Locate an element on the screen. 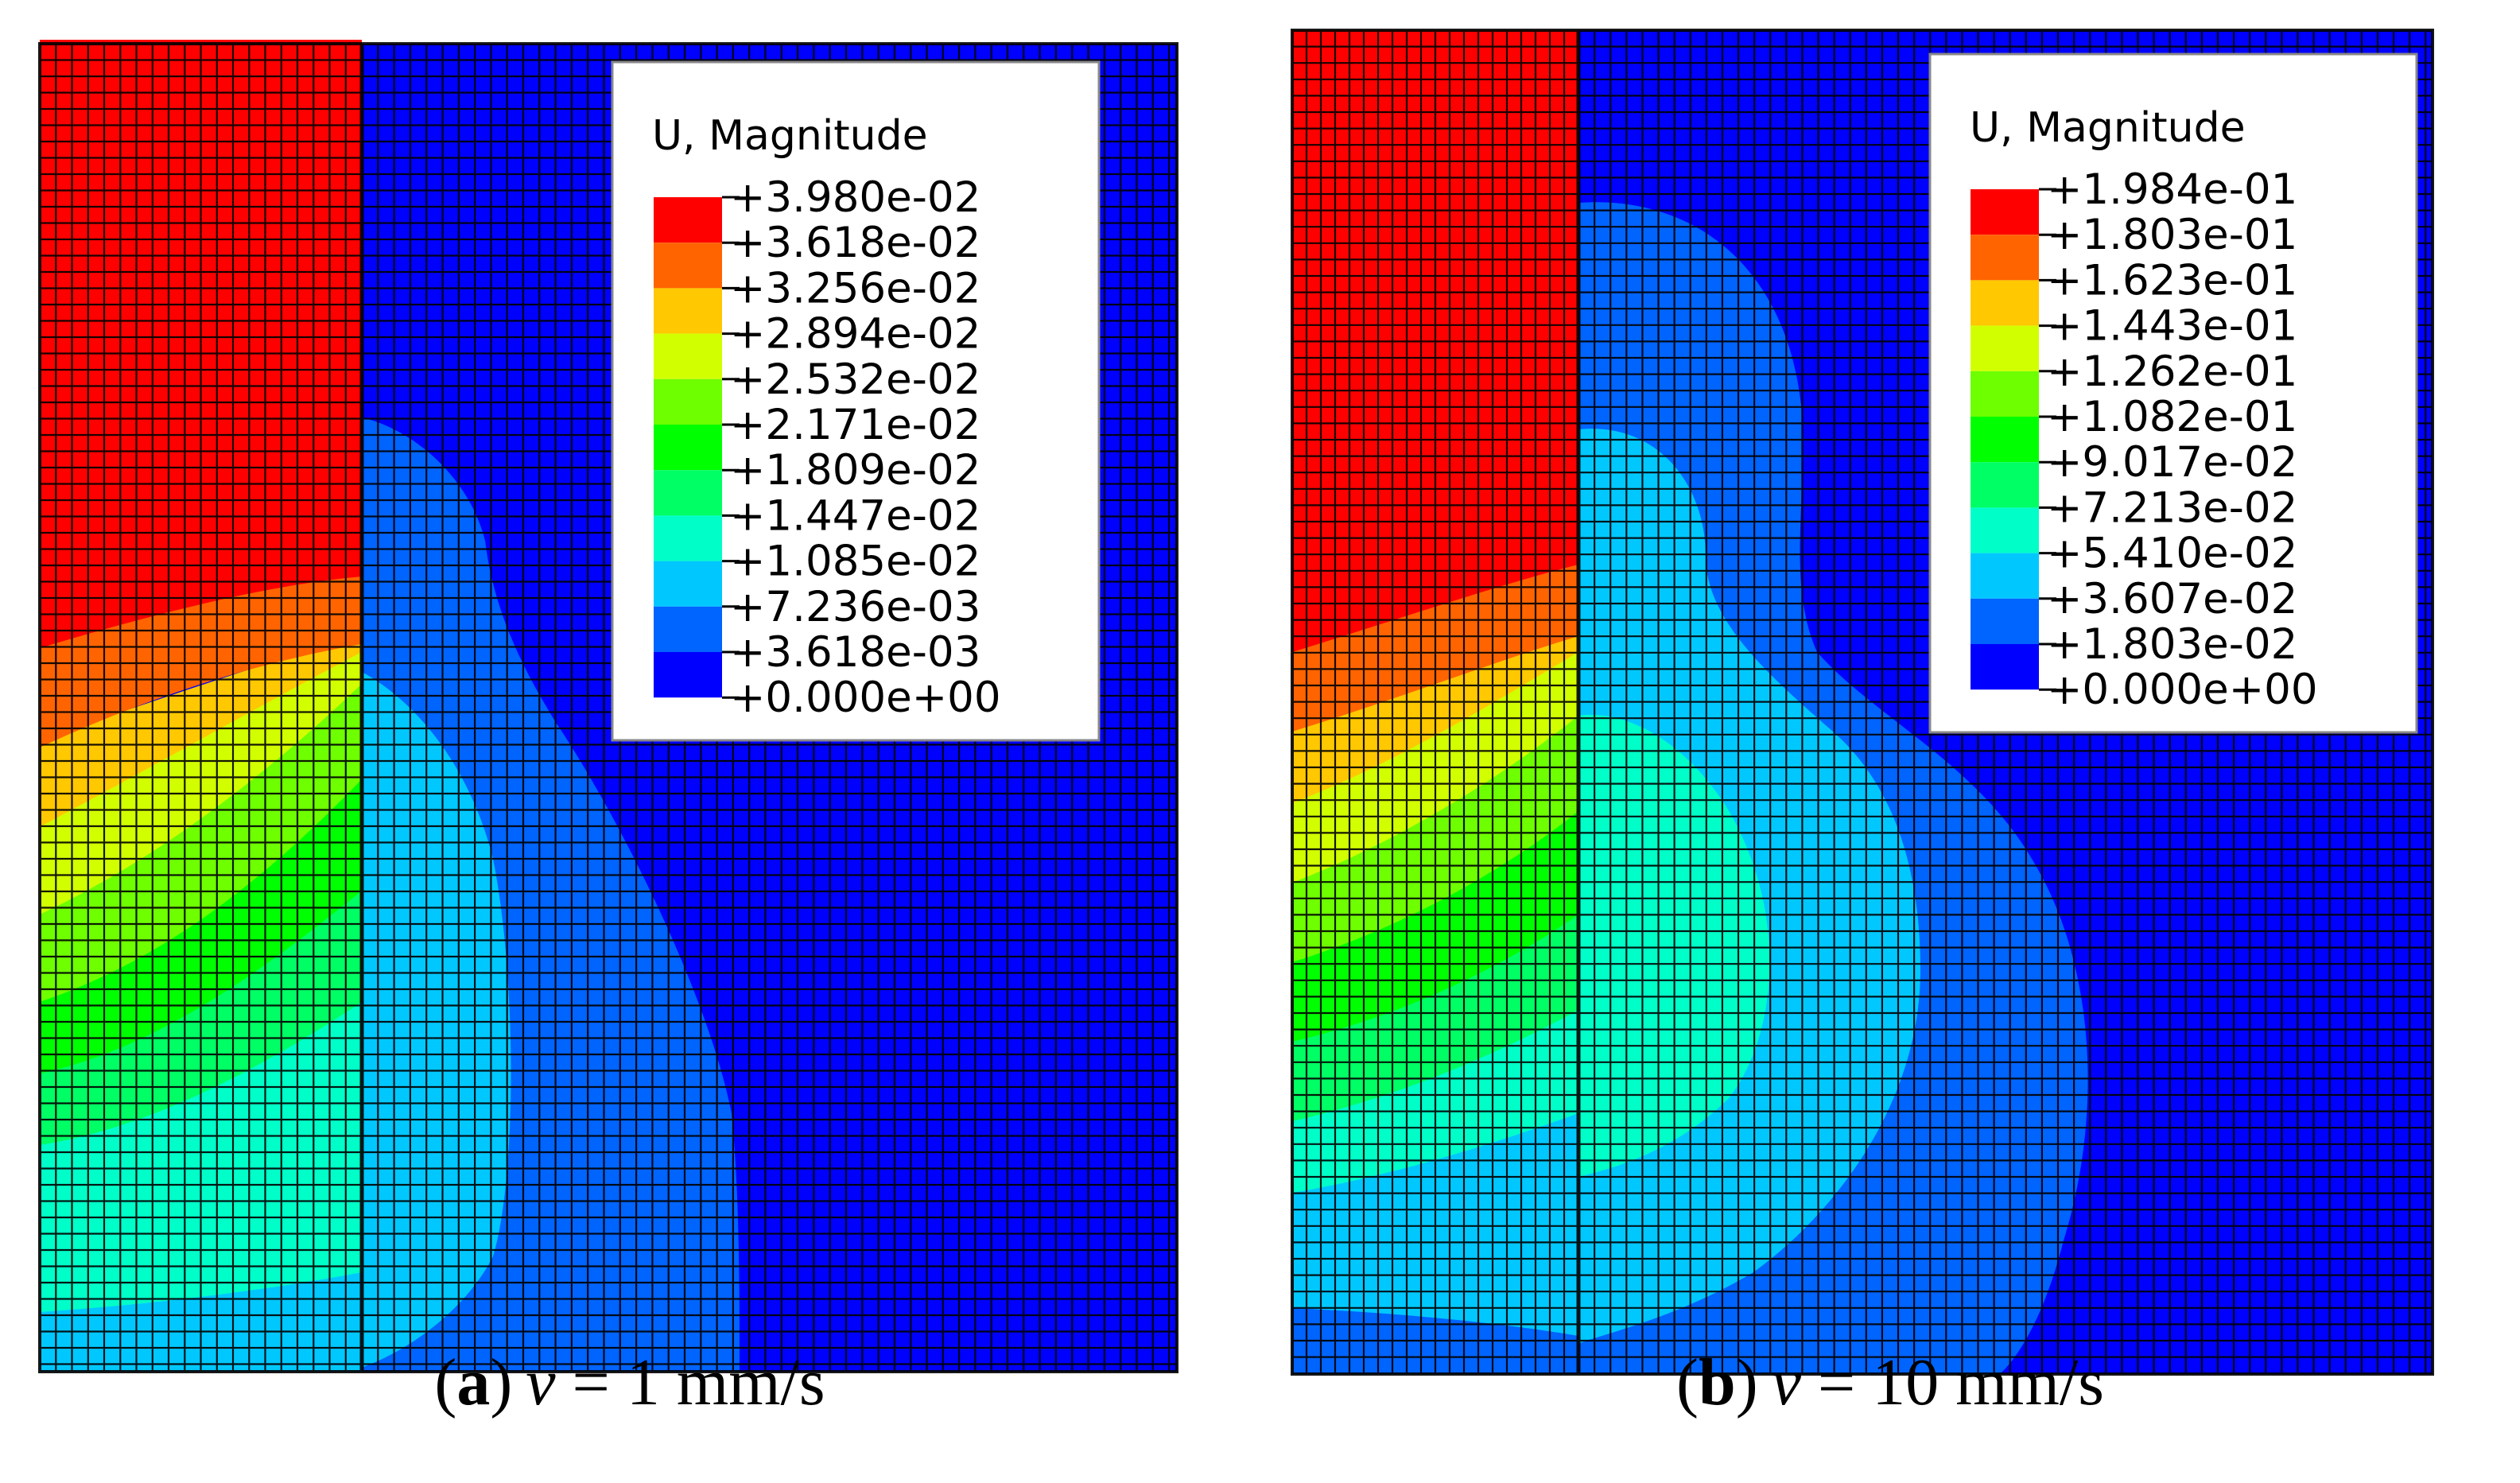  legend-value: +1.443e-01 is located at coordinates (2172, 326).